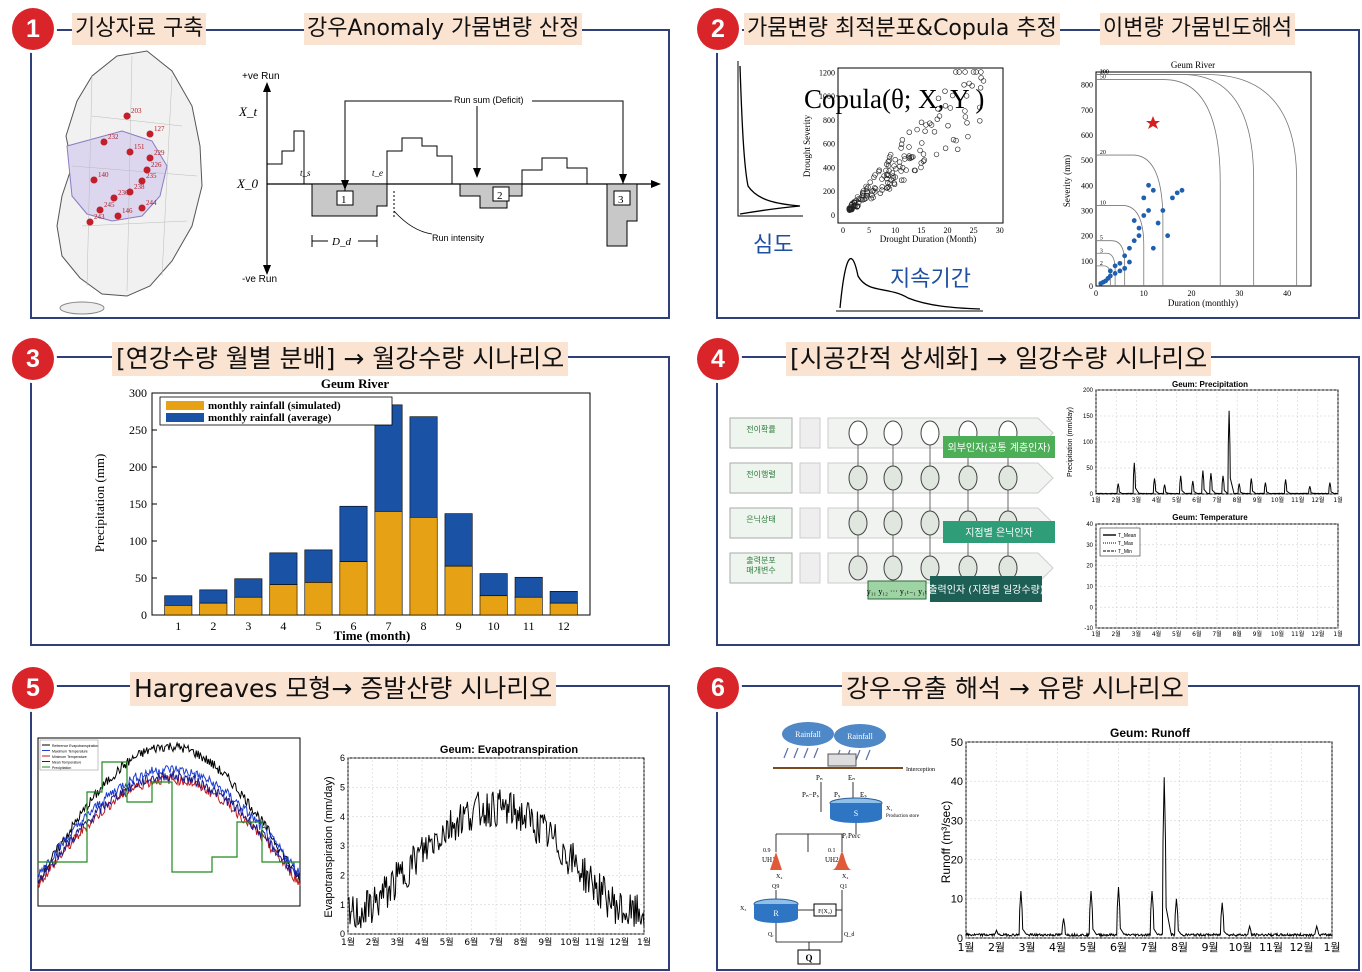 This screenshot has height=972, width=1362. Describe the element at coordinates (139, 29) in the screenshot. I see `panel-1-title-left: 기상자료 구축` at that location.